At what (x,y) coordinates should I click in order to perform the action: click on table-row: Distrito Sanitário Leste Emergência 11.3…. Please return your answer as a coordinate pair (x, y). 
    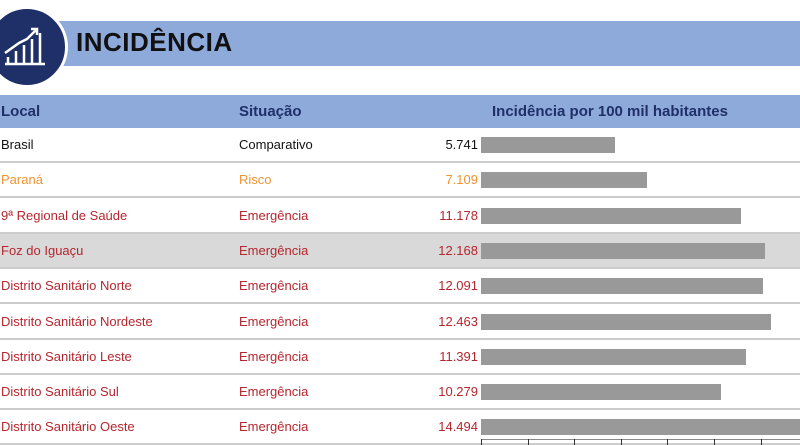
    Looking at the image, I should click on (400, 357).